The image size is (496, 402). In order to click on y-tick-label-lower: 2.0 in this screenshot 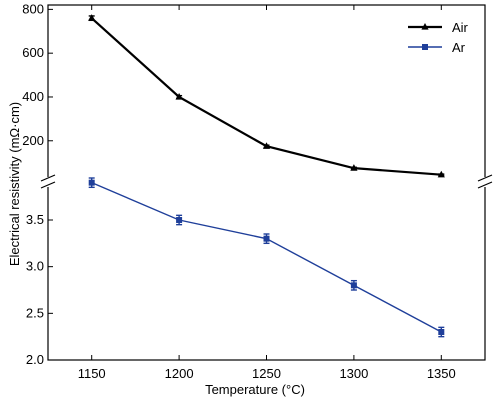, I will do `click(35, 359)`.